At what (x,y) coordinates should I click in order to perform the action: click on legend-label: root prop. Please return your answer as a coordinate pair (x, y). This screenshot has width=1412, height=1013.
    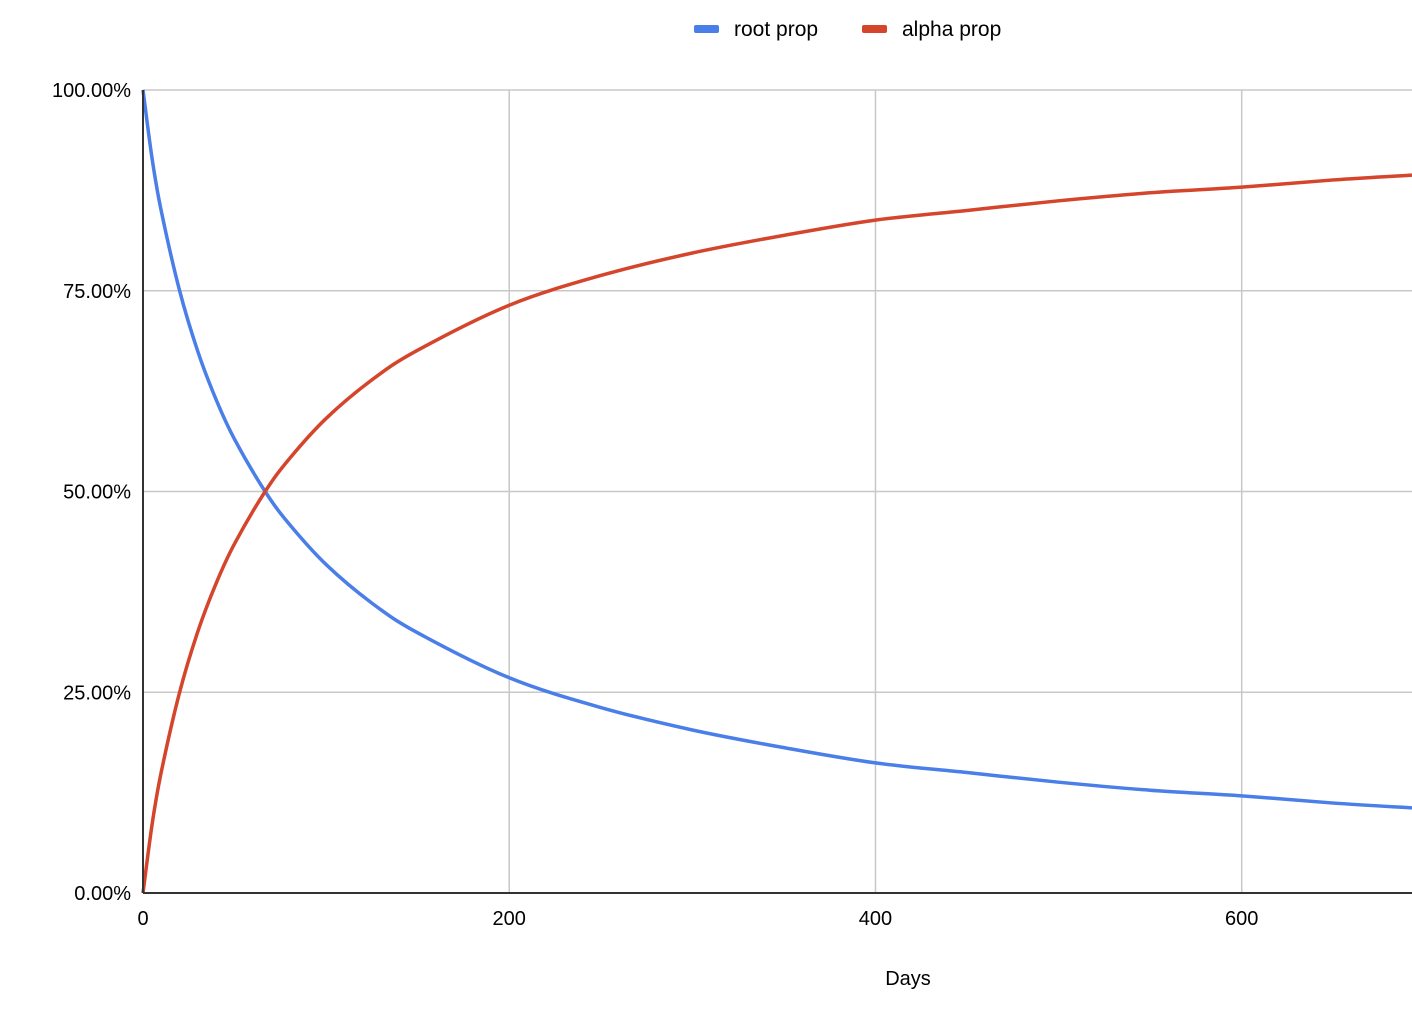
    Looking at the image, I should click on (776, 29).